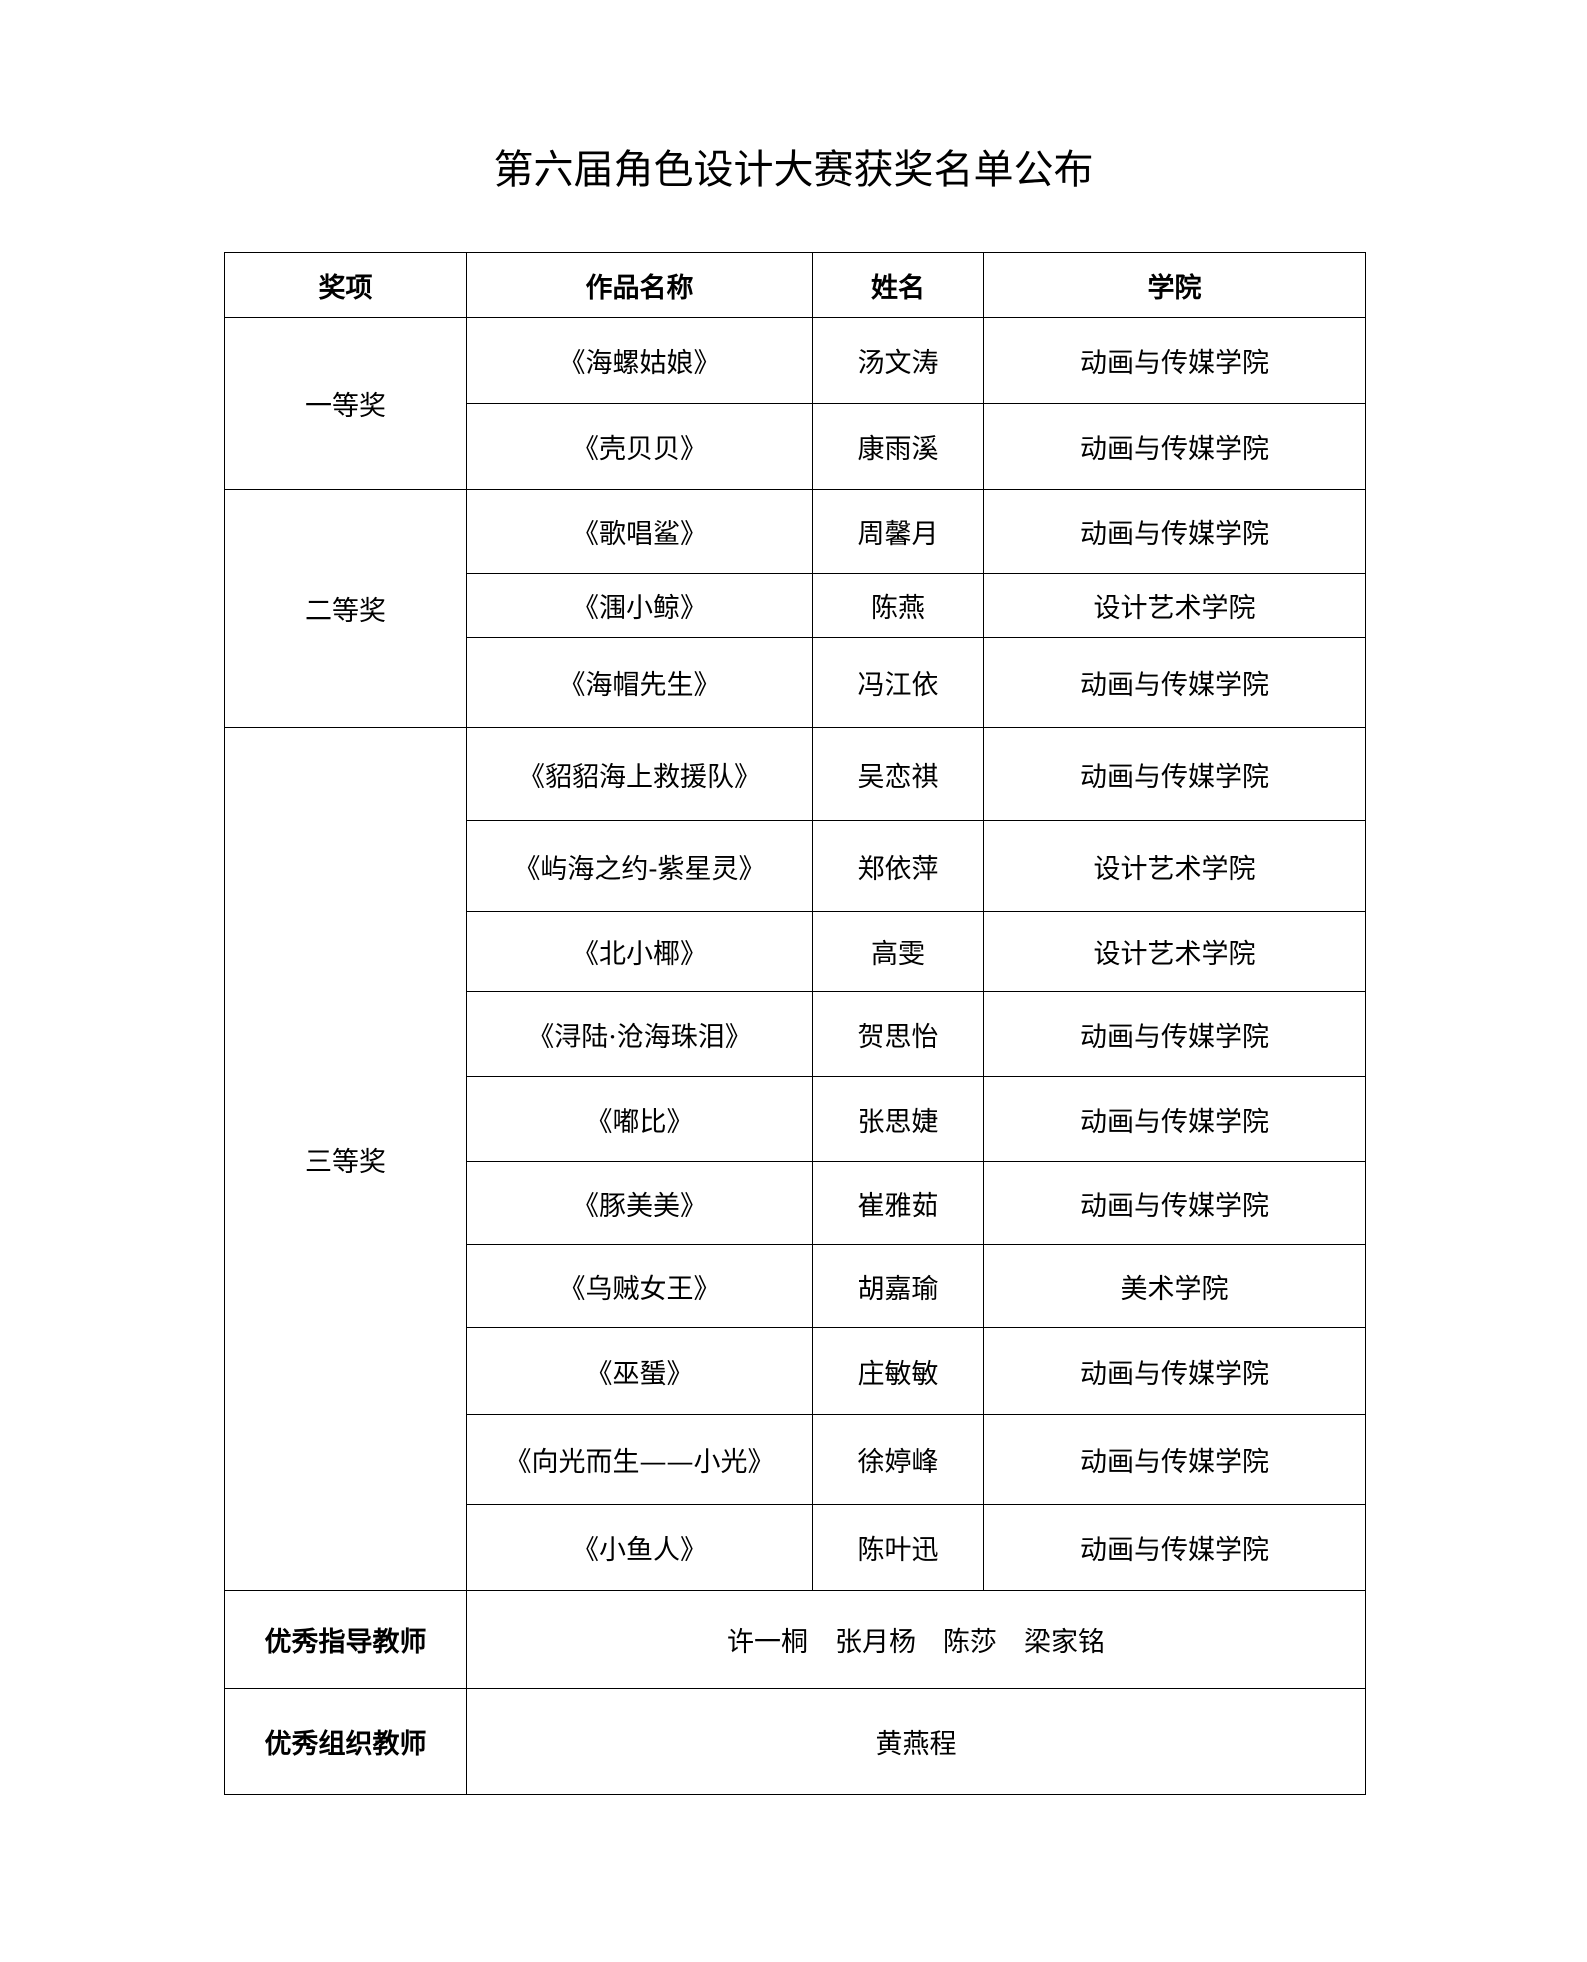 This screenshot has width=1587, height=1962. Describe the element at coordinates (639, 446) in the screenshot. I see `work-cell: 《壳贝贝》` at that location.